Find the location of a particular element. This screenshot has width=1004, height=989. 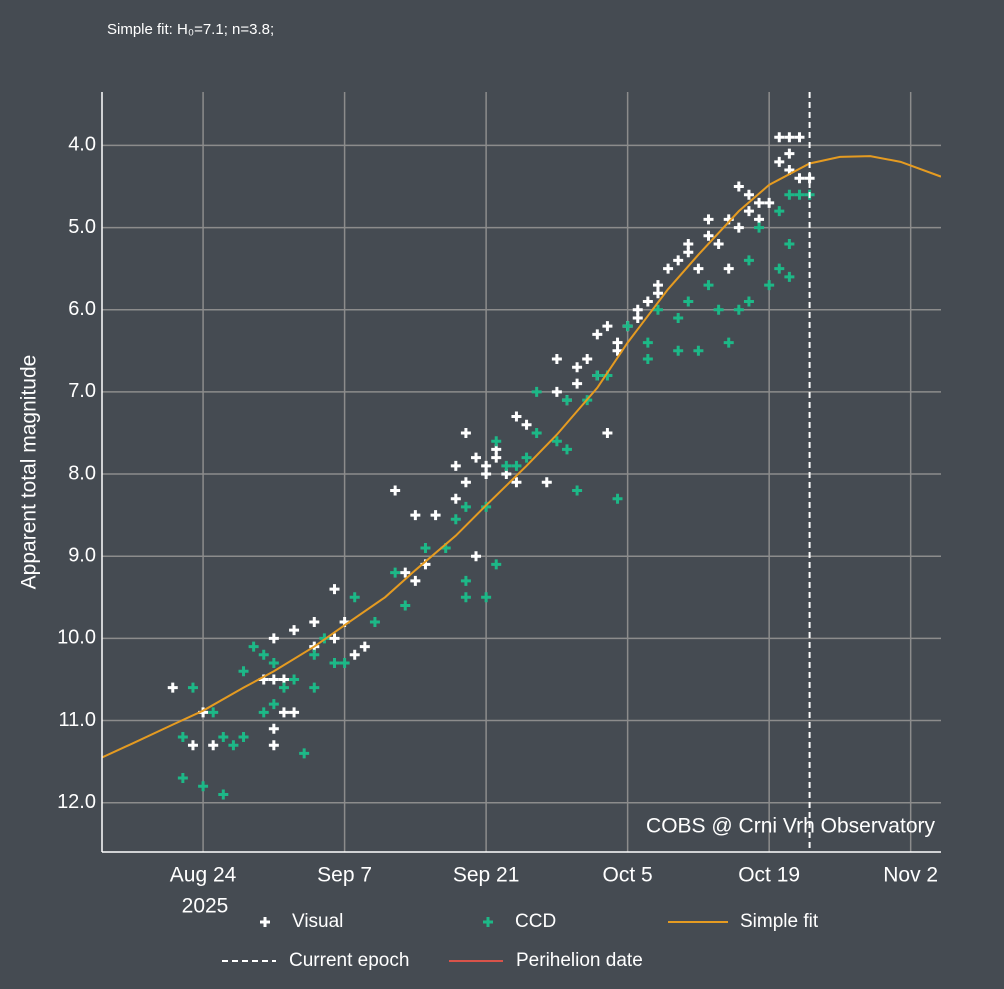

x-tick-label: Sep 7 is located at coordinates (344, 875).